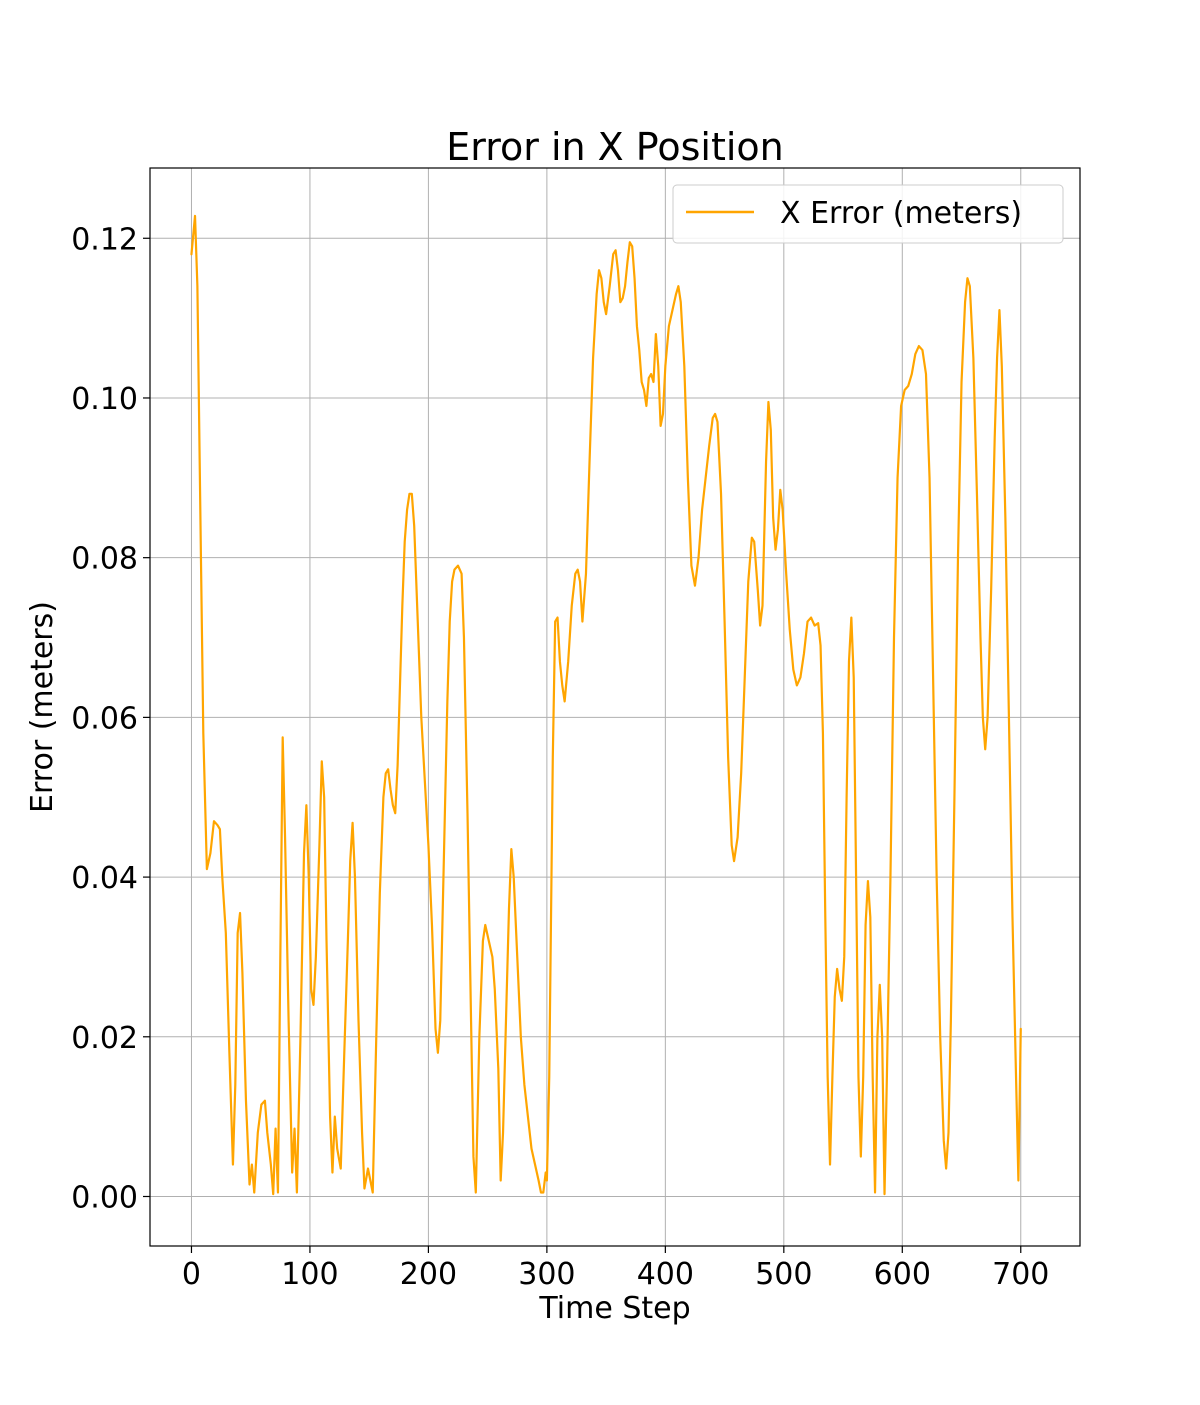 The height and width of the screenshot is (1405, 1200). What do you see at coordinates (428, 1274) in the screenshot?
I see `x-tick-label: 200` at bounding box center [428, 1274].